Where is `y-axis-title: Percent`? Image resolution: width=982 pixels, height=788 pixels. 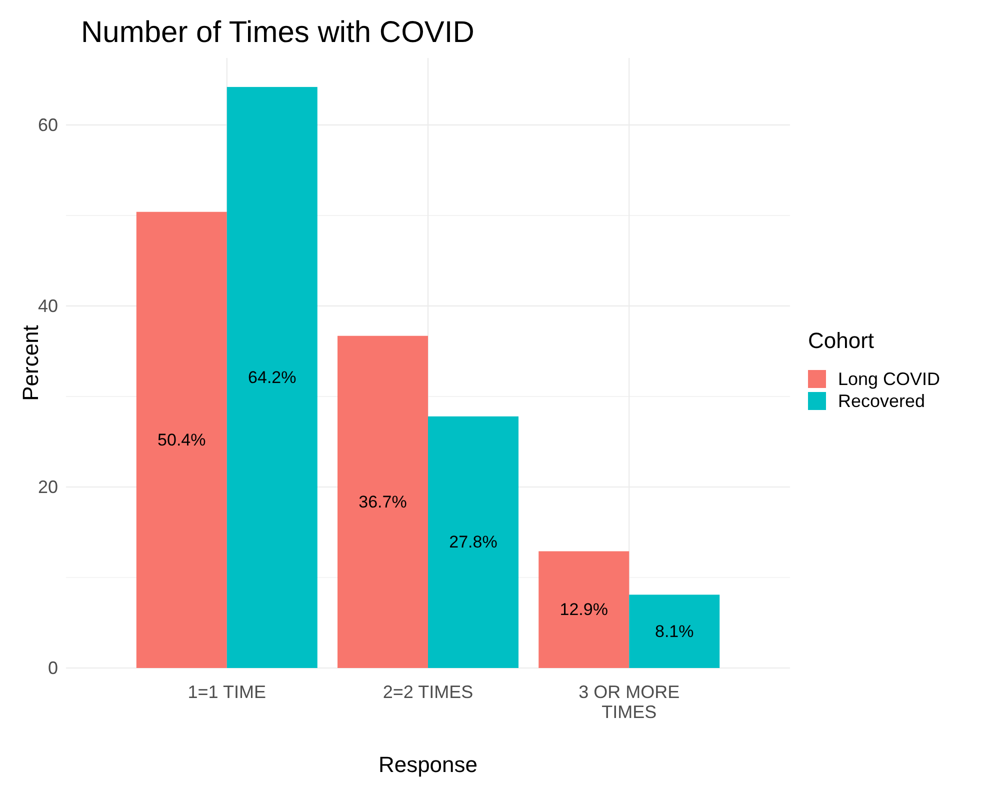
y-axis-title: Percent is located at coordinates (30, 363).